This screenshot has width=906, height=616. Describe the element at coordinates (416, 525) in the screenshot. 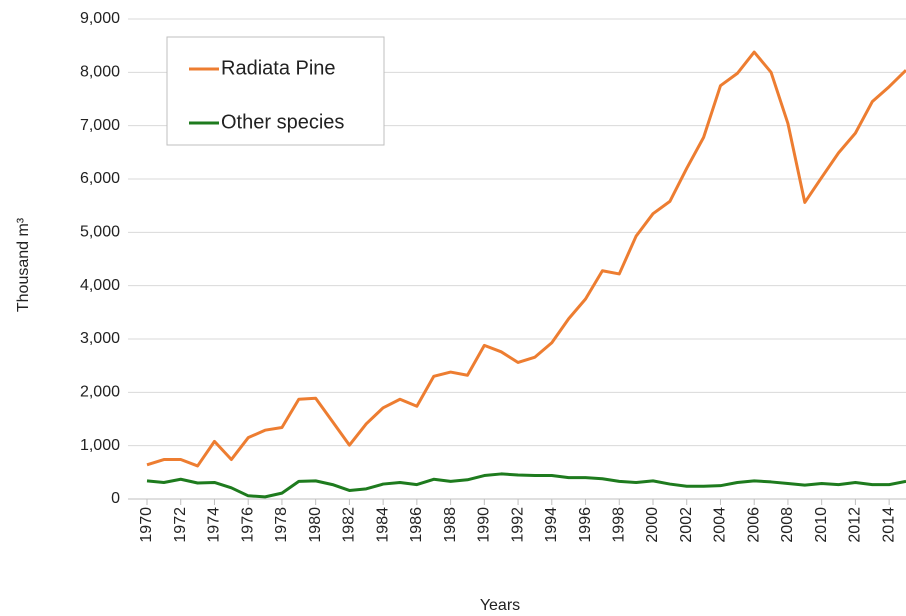

I see `x-tick-label: 1986` at that location.